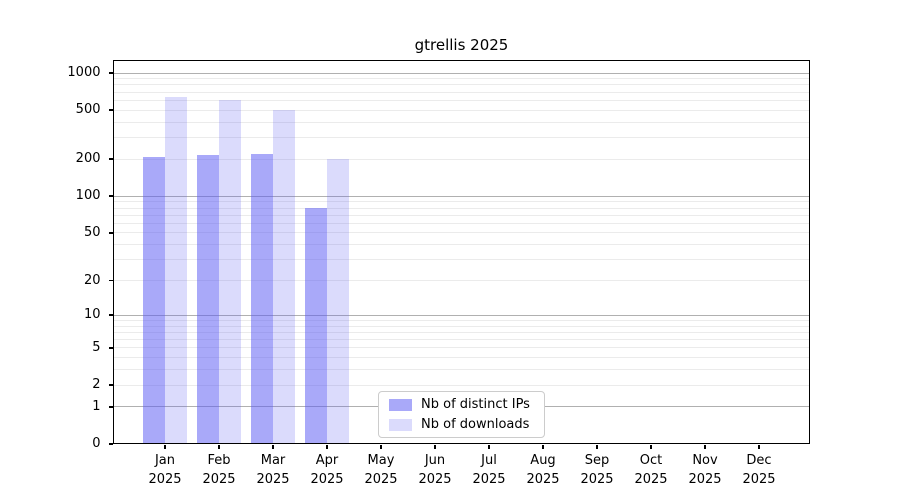 Image resolution: width=900 pixels, height=500 pixels. I want to click on legend-item-distinct-ips: Nb of distinct IPs, so click(462, 404).